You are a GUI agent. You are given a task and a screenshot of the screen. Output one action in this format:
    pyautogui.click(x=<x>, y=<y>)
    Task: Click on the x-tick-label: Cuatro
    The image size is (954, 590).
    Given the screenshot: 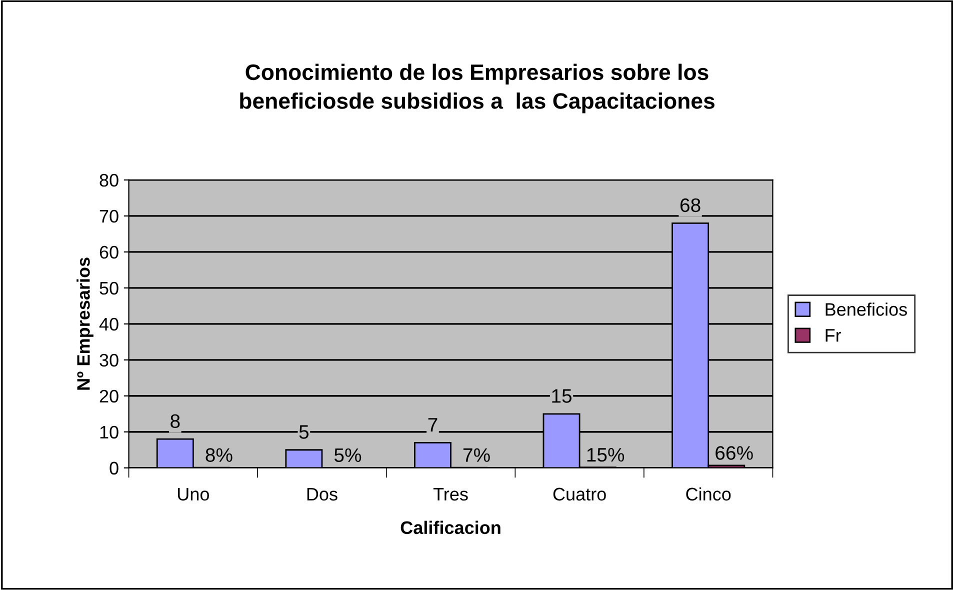 What is the action you would take?
    pyautogui.click(x=579, y=494)
    